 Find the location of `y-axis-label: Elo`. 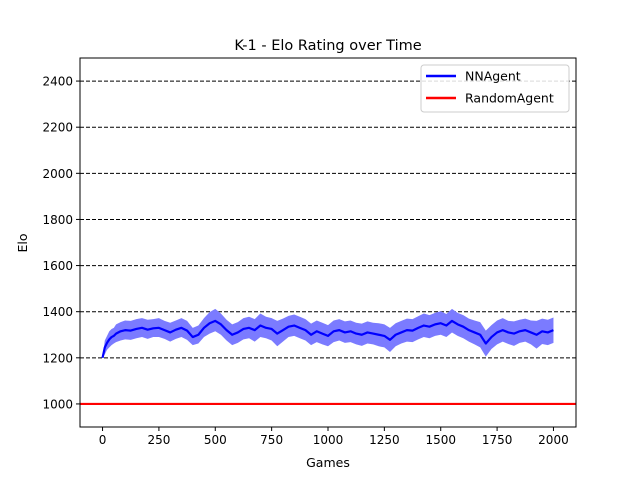

y-axis-label: Elo is located at coordinates (22, 242).